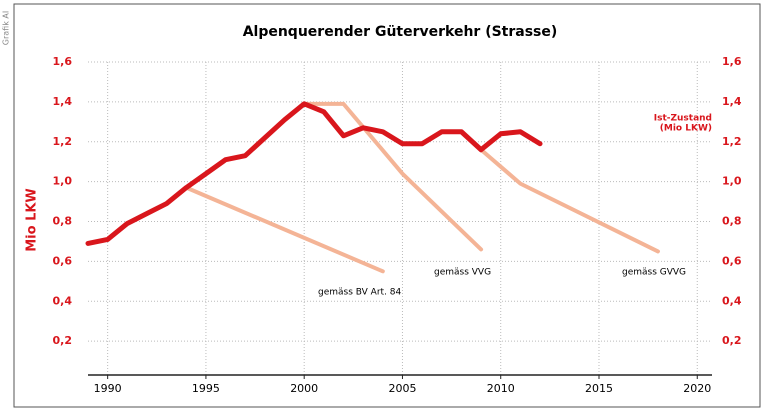 Image resolution: width=774 pixels, height=412 pixels. I want to click on series-label: Ist-Zustand, so click(683, 119).